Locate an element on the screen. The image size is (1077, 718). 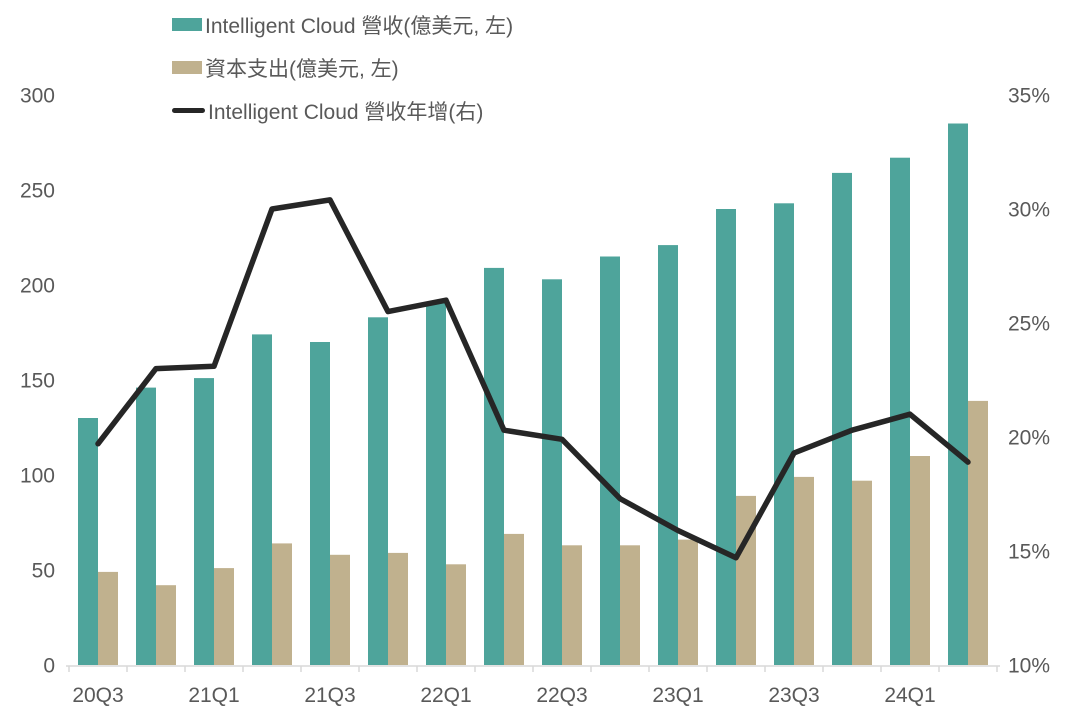
bar-revenue-22Q3 is located at coordinates (552, 472).